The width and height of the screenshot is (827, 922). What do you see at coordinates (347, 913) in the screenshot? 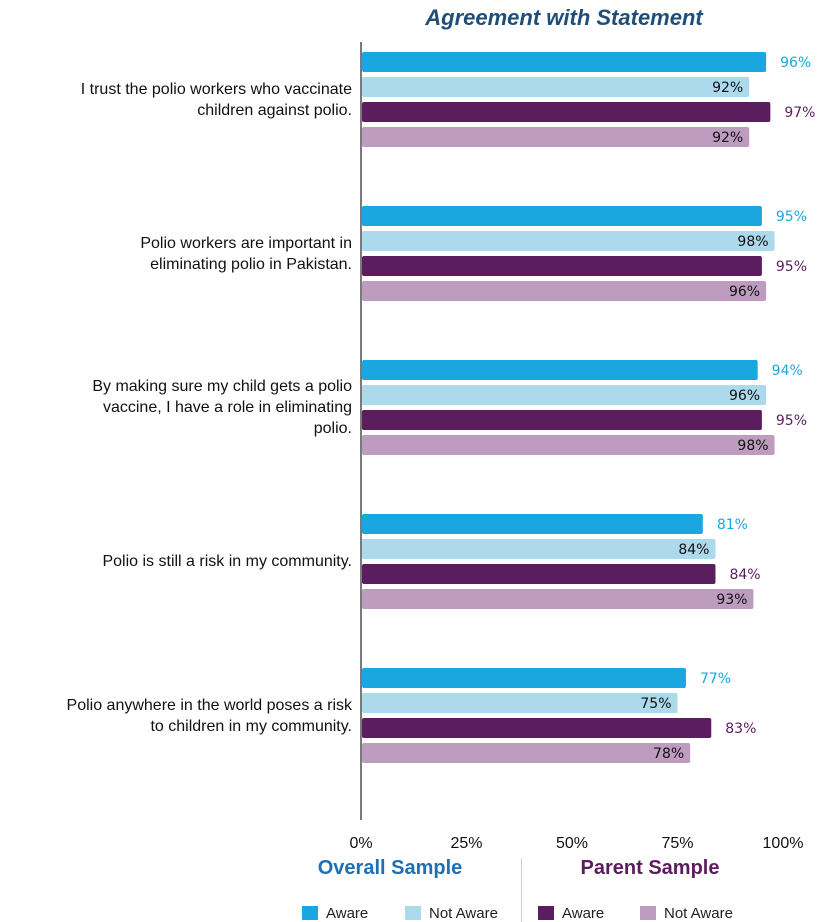
I see `legend-label-overall-aware: Aware` at bounding box center [347, 913].